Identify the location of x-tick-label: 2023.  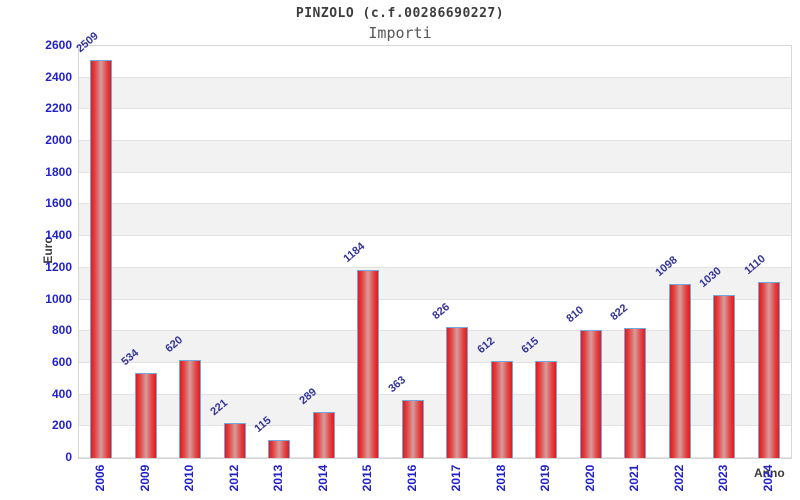
(723, 478).